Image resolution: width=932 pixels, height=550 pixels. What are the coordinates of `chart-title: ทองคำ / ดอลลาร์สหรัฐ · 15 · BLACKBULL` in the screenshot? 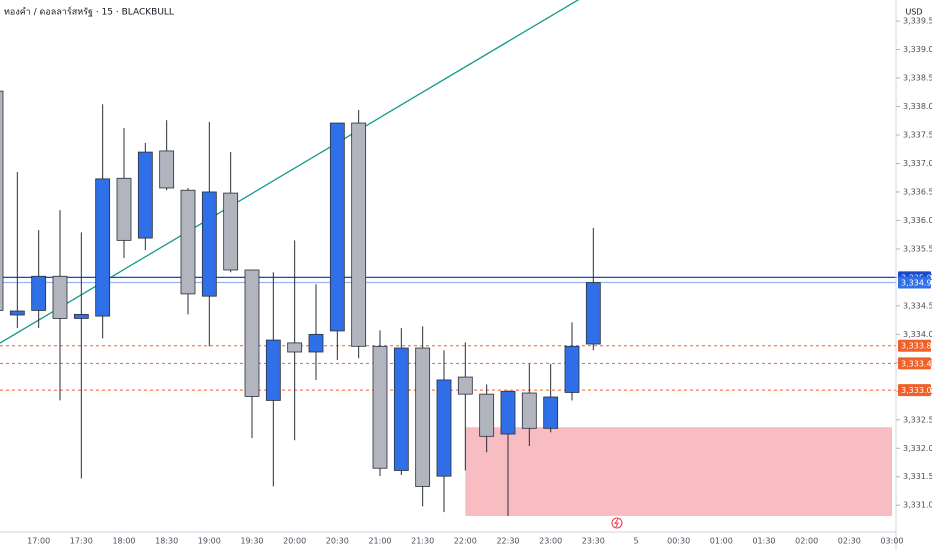 It's located at (89, 12).